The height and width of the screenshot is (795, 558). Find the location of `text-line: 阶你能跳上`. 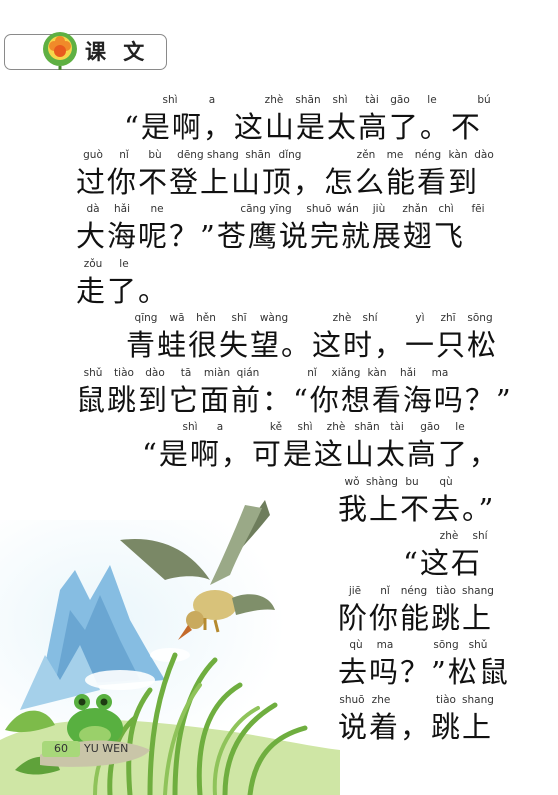

text-line: 阶你能跳上 is located at coordinates (416, 618).